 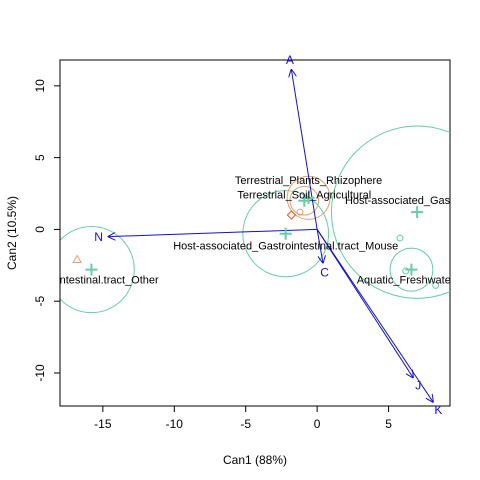 I want to click on x-axis: -15 -10 -5 0 5, so click(x=243, y=418).